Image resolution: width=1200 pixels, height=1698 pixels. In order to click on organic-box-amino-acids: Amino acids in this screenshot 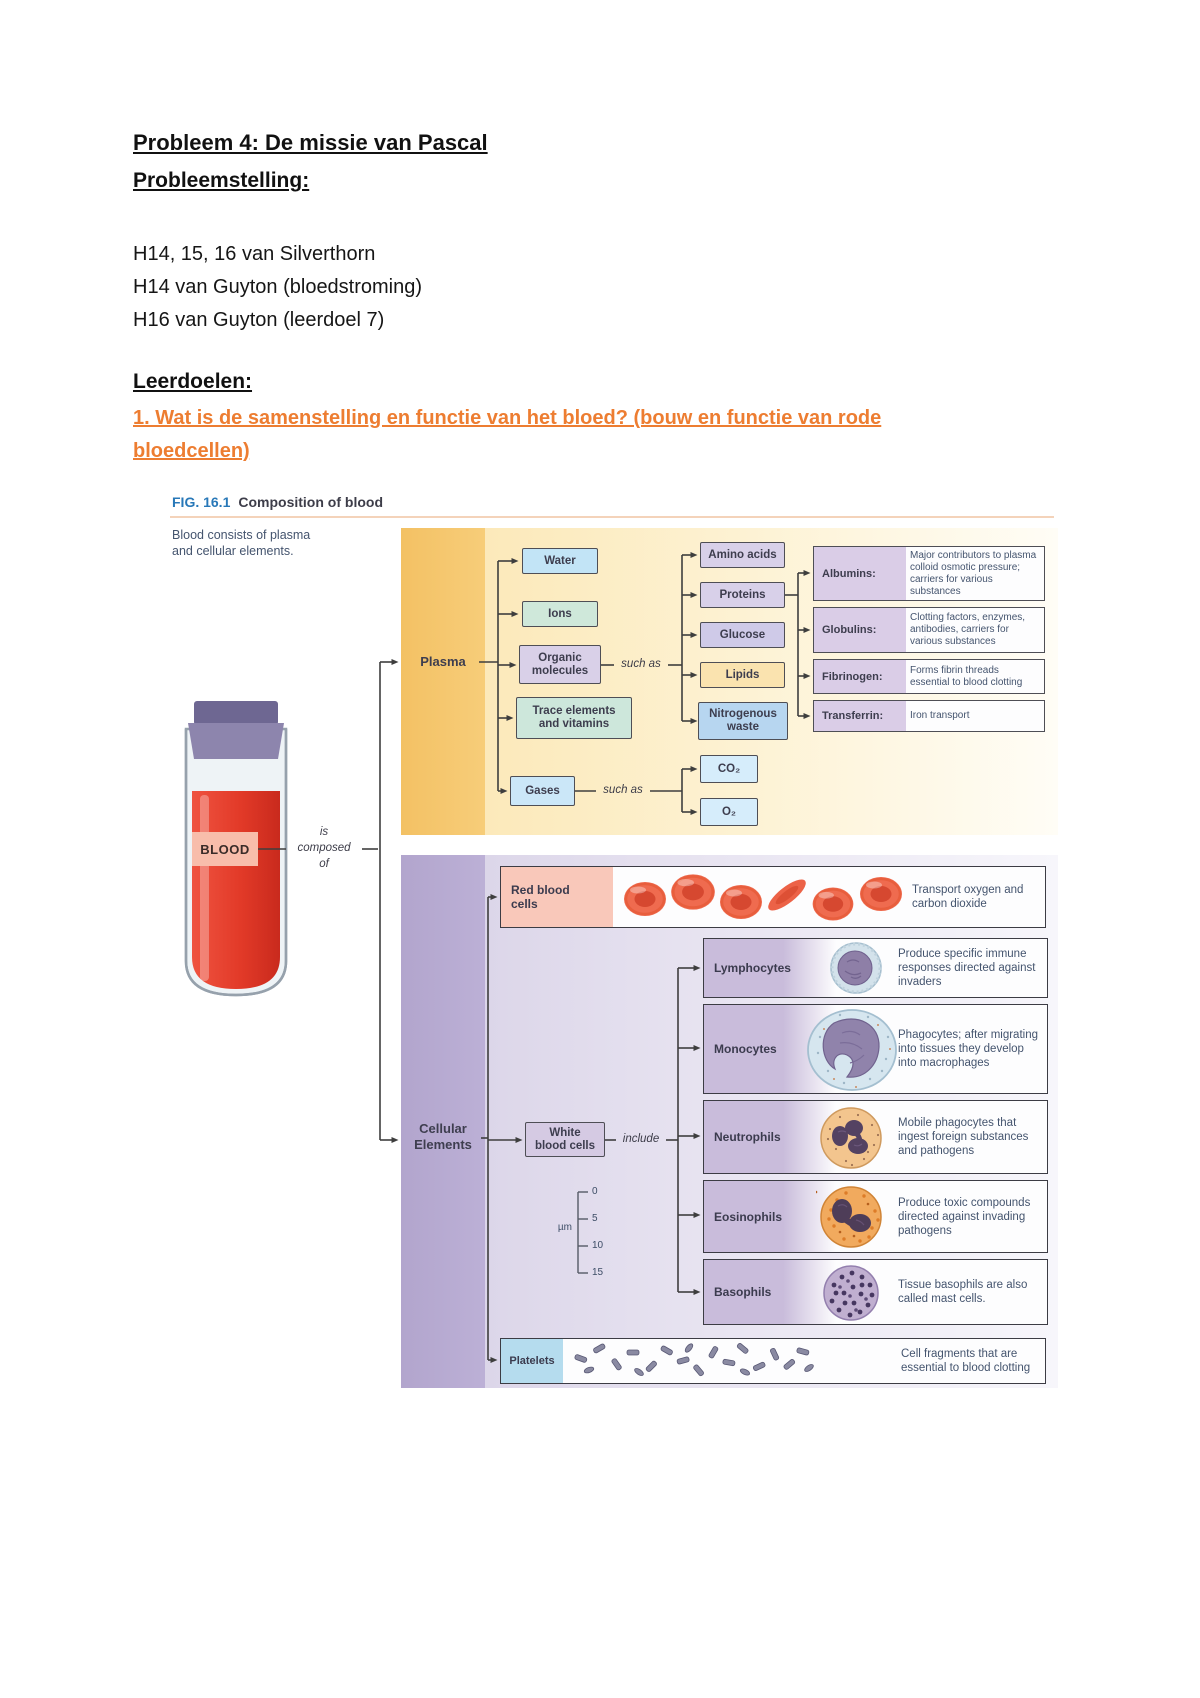, I will do `click(742, 555)`.